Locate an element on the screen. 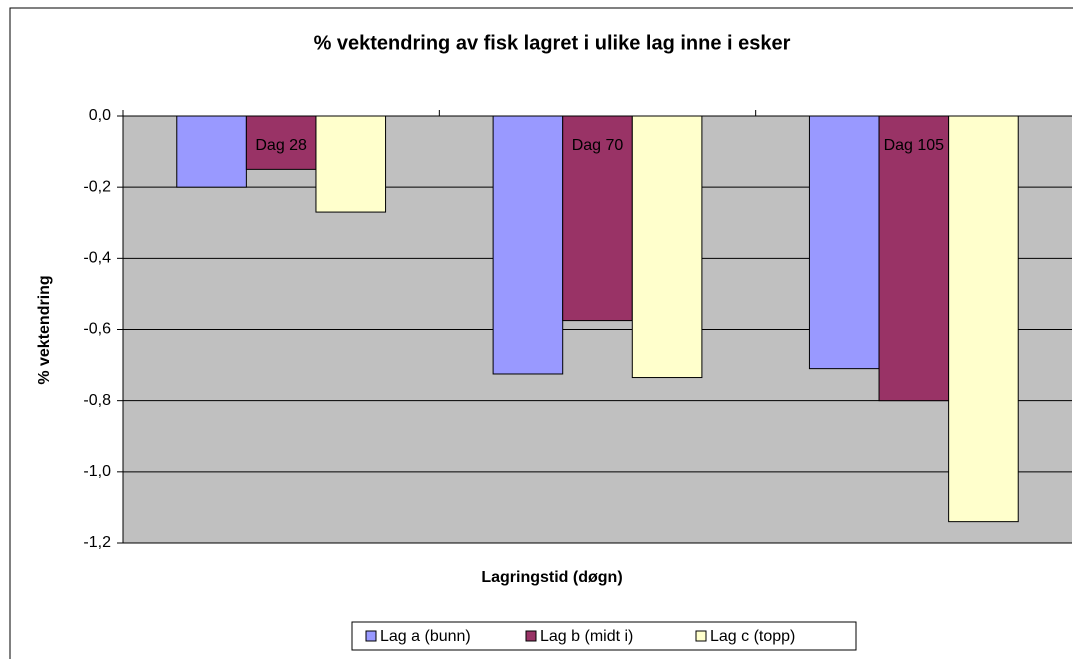 This screenshot has height=659, width=1073. y-tick-label: -0,2 is located at coordinates (97, 186).